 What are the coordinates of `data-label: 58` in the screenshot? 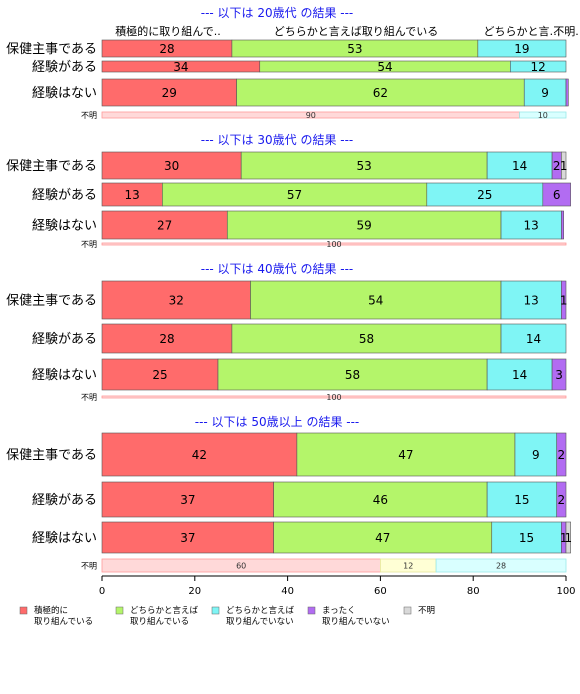 It's located at (366, 339).